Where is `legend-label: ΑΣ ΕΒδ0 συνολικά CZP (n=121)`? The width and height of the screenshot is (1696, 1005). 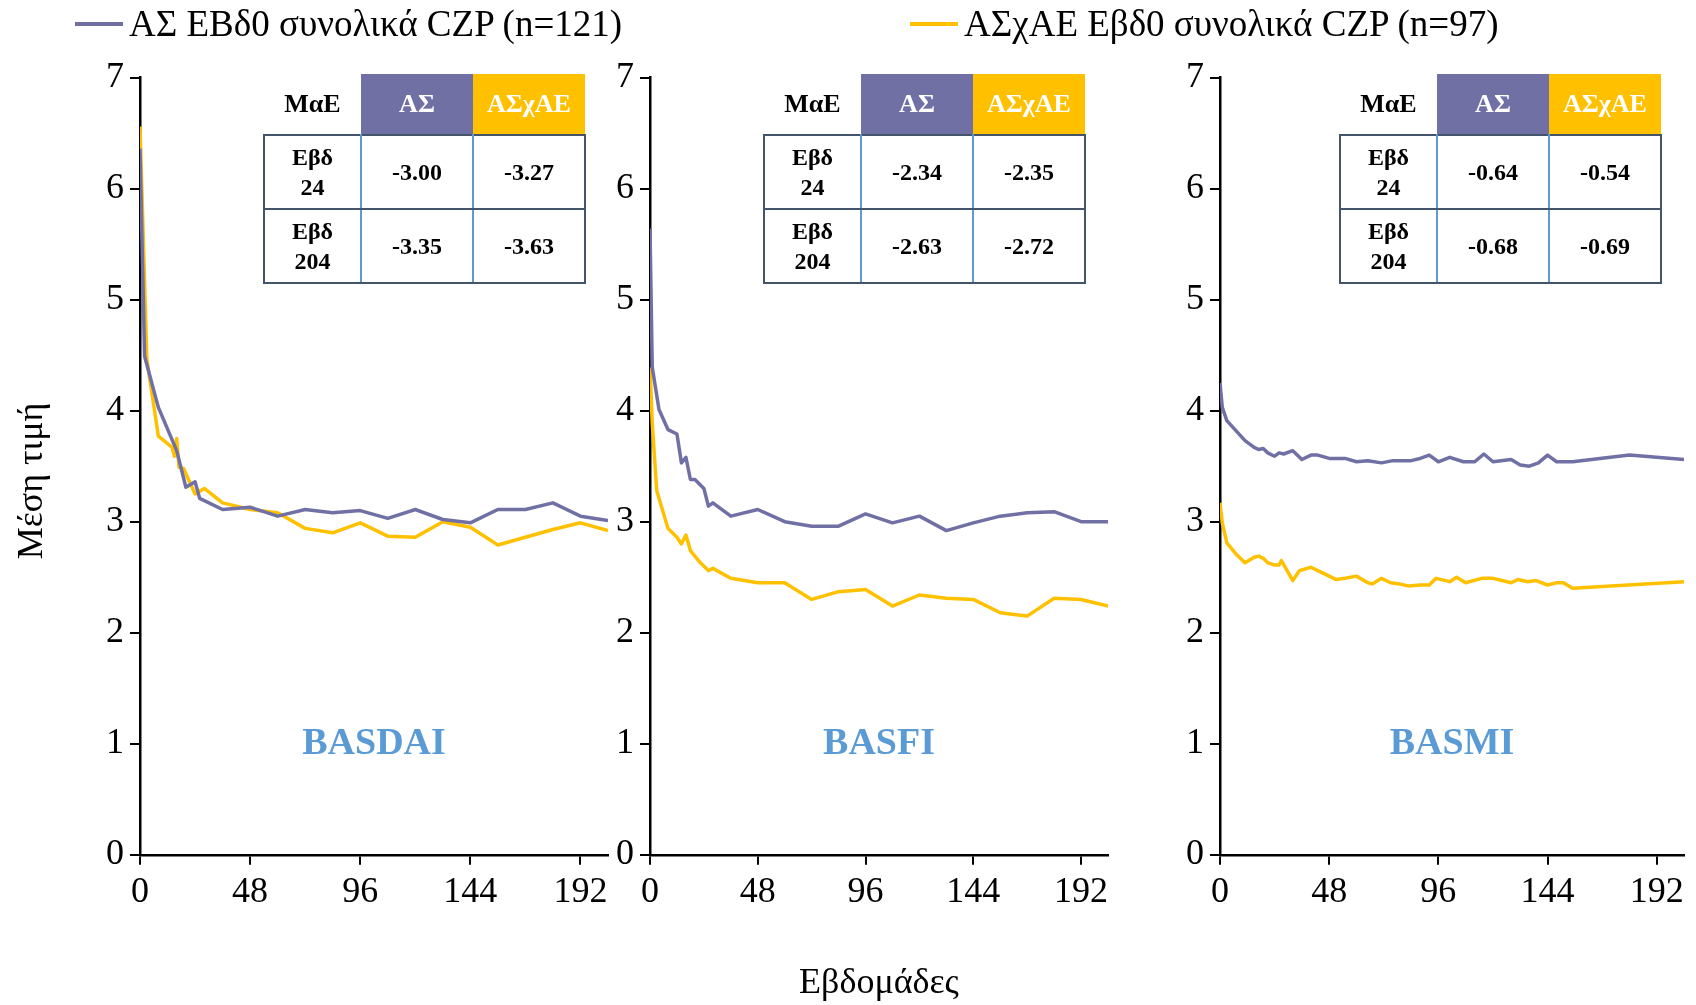
legend-label: ΑΣ ΕΒδ0 συνολικά CZP (n=121) is located at coordinates (376, 23).